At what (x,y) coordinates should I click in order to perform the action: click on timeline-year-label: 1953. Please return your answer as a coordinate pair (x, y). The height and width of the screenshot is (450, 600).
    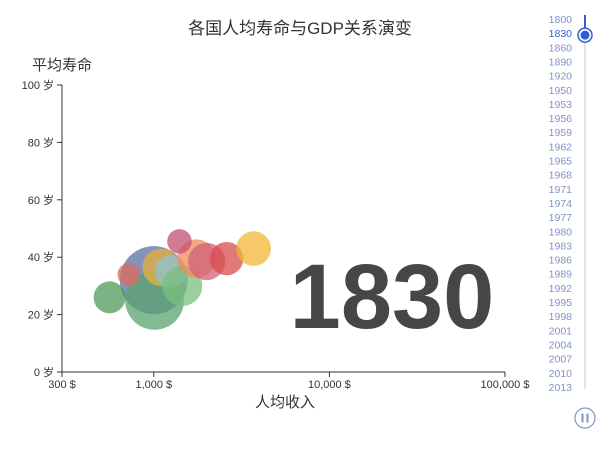
    Looking at the image, I should click on (561, 105).